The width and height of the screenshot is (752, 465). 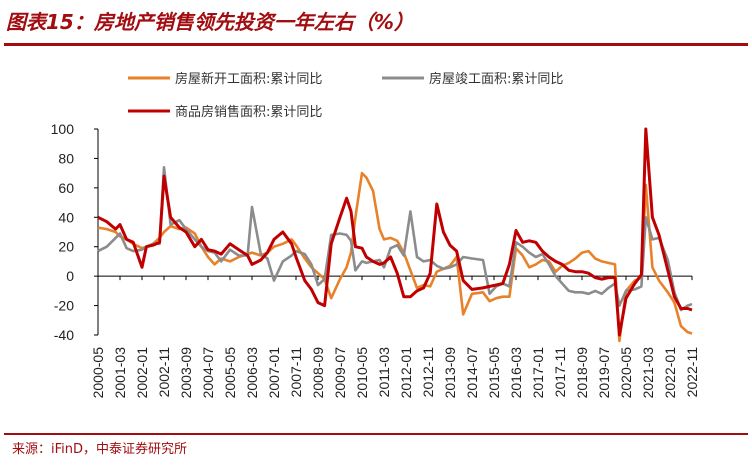 What do you see at coordinates (248, 79) in the screenshot?
I see `legend-label-new-construction: 房屋新开工面积:累计同比` at bounding box center [248, 79].